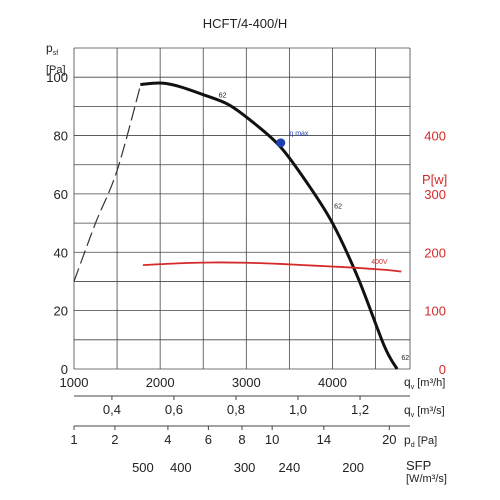  Describe the element at coordinates (435, 136) in the screenshot. I see `right-tick-label: 400` at that location.